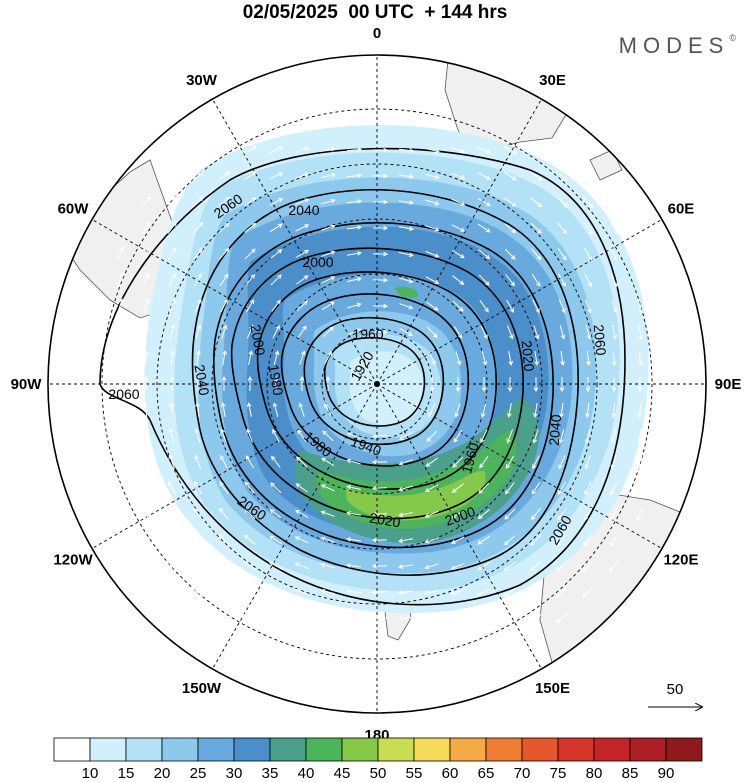 This screenshot has width=750, height=782. Describe the element at coordinates (528, 356) in the screenshot. I see `contour-label-text: 2020` at that location.